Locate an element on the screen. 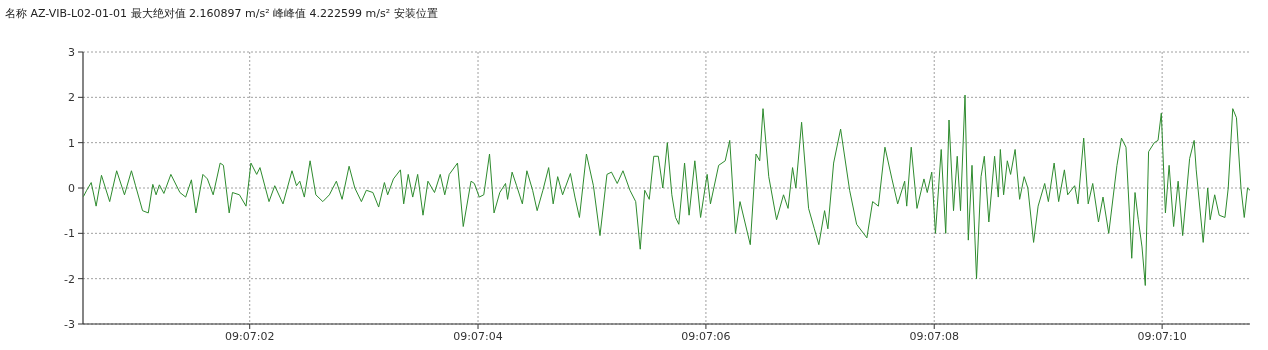 The image size is (1268, 350). x-tick-label: 09:07:02 is located at coordinates (250, 336).